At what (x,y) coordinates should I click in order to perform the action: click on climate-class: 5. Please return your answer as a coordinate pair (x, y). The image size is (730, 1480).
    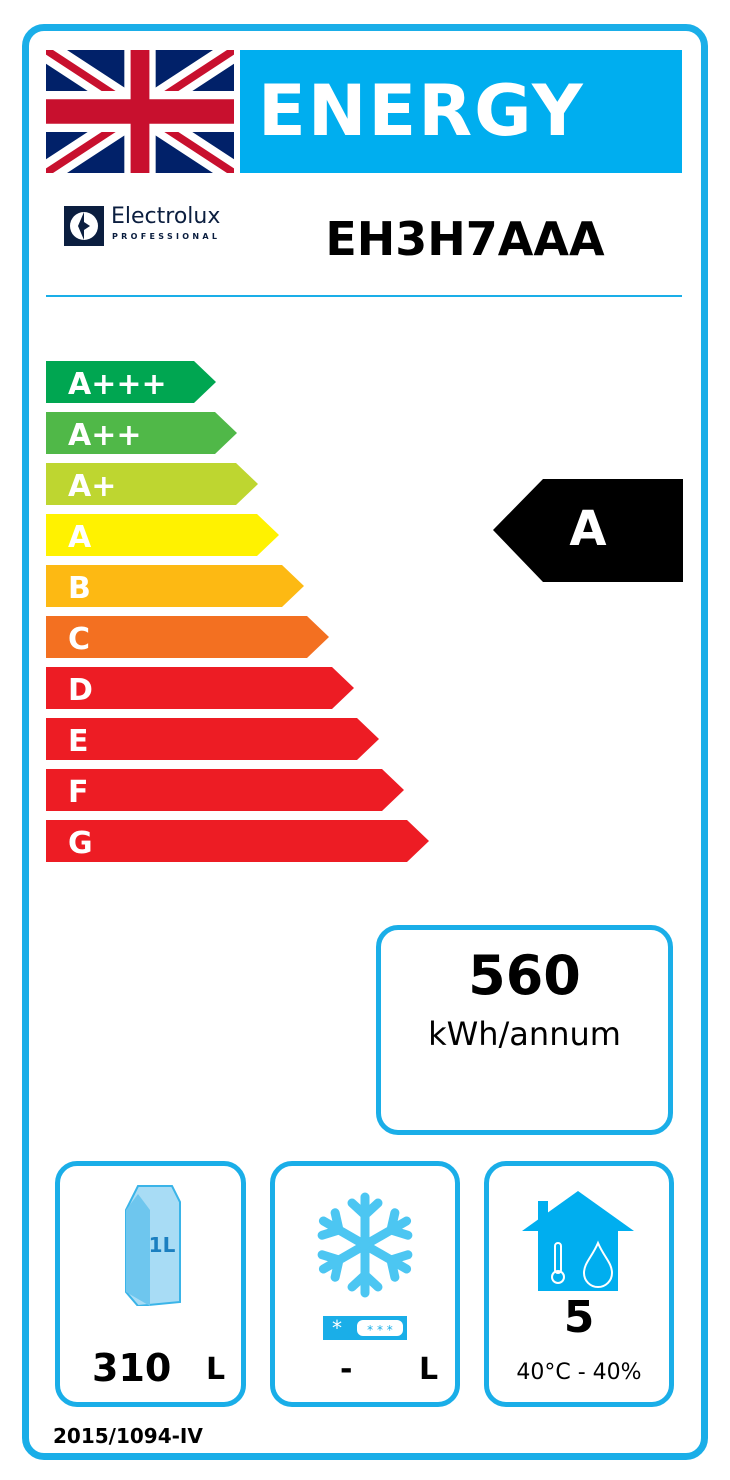
    Looking at the image, I should click on (579, 1317).